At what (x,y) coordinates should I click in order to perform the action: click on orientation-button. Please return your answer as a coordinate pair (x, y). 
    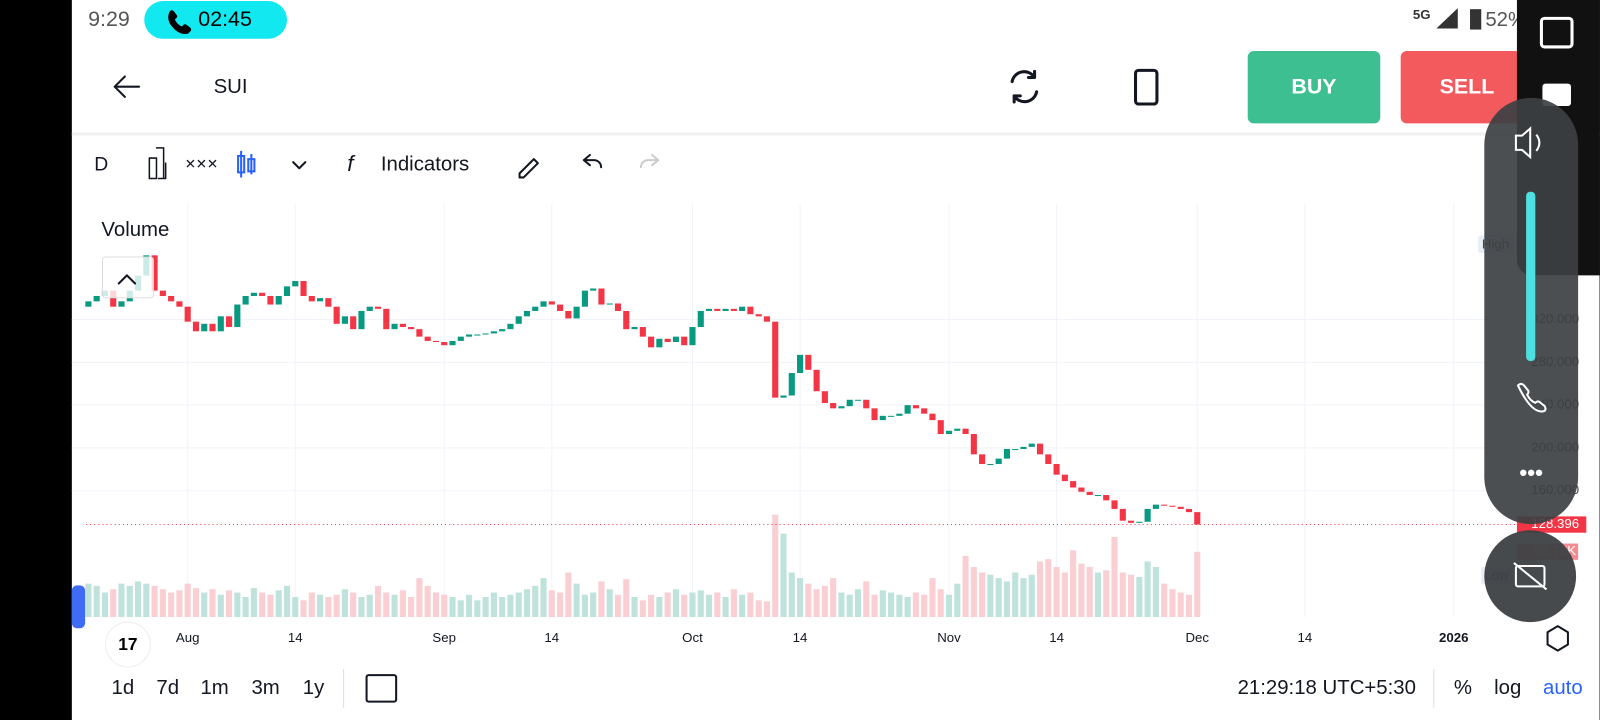
    Looking at the image, I should click on (1146, 87).